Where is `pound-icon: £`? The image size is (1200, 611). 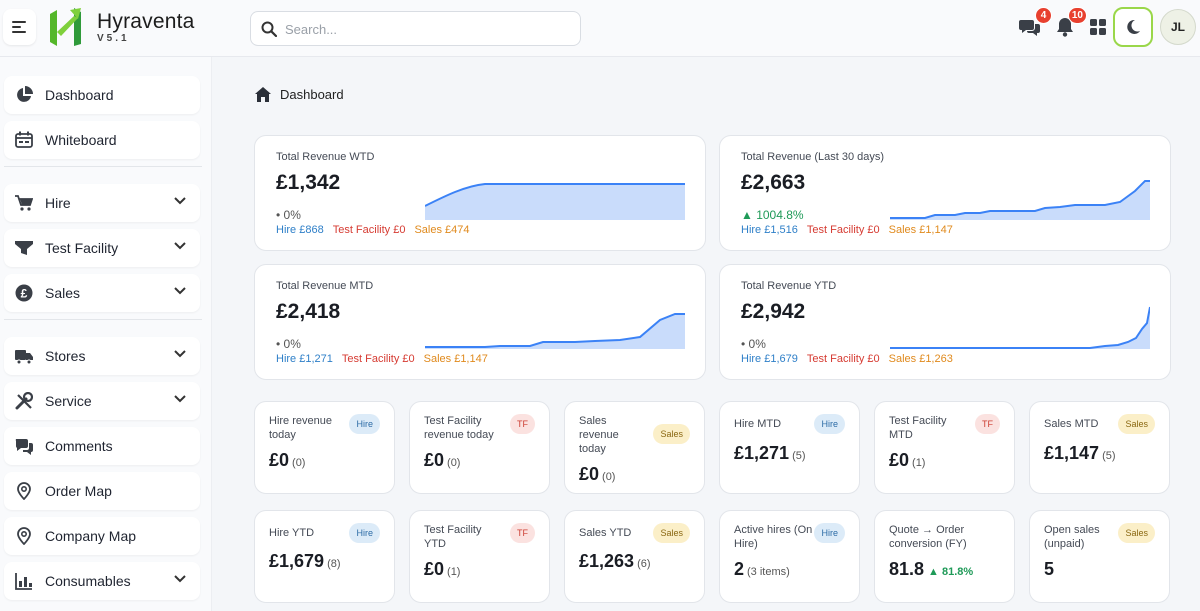
pound-icon: £ is located at coordinates (24, 293).